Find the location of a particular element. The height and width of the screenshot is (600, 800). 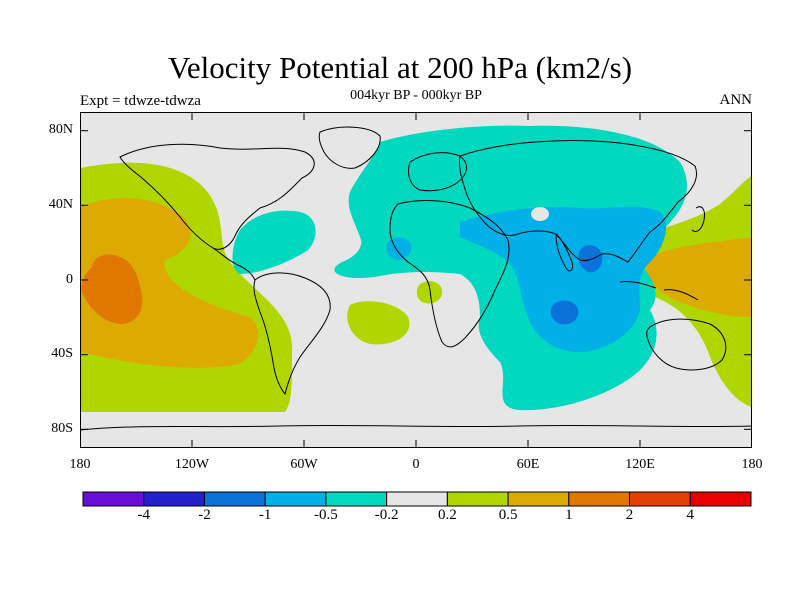

lat-label-80s: 80S is located at coordinates (62, 428).